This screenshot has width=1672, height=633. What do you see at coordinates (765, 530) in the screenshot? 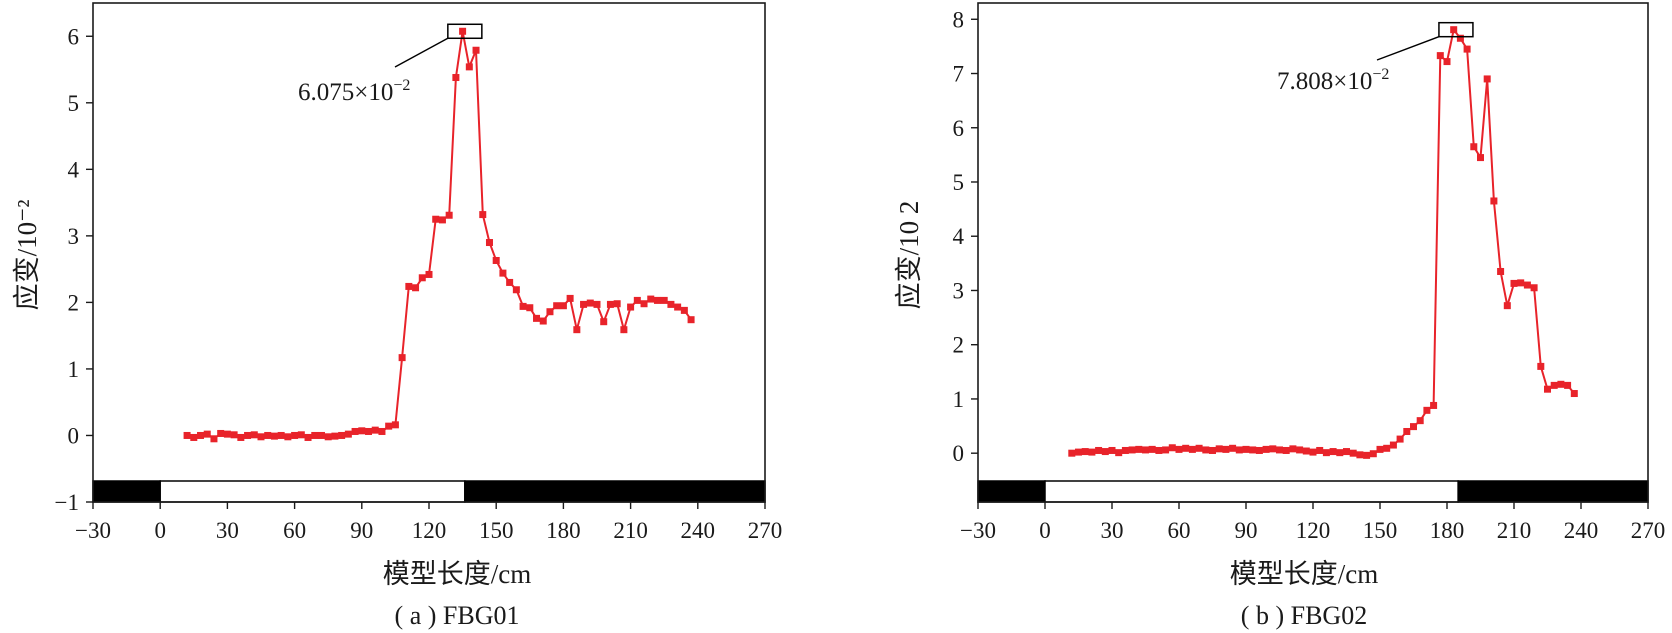
I see `x-tick-label: 270` at bounding box center [765, 530].